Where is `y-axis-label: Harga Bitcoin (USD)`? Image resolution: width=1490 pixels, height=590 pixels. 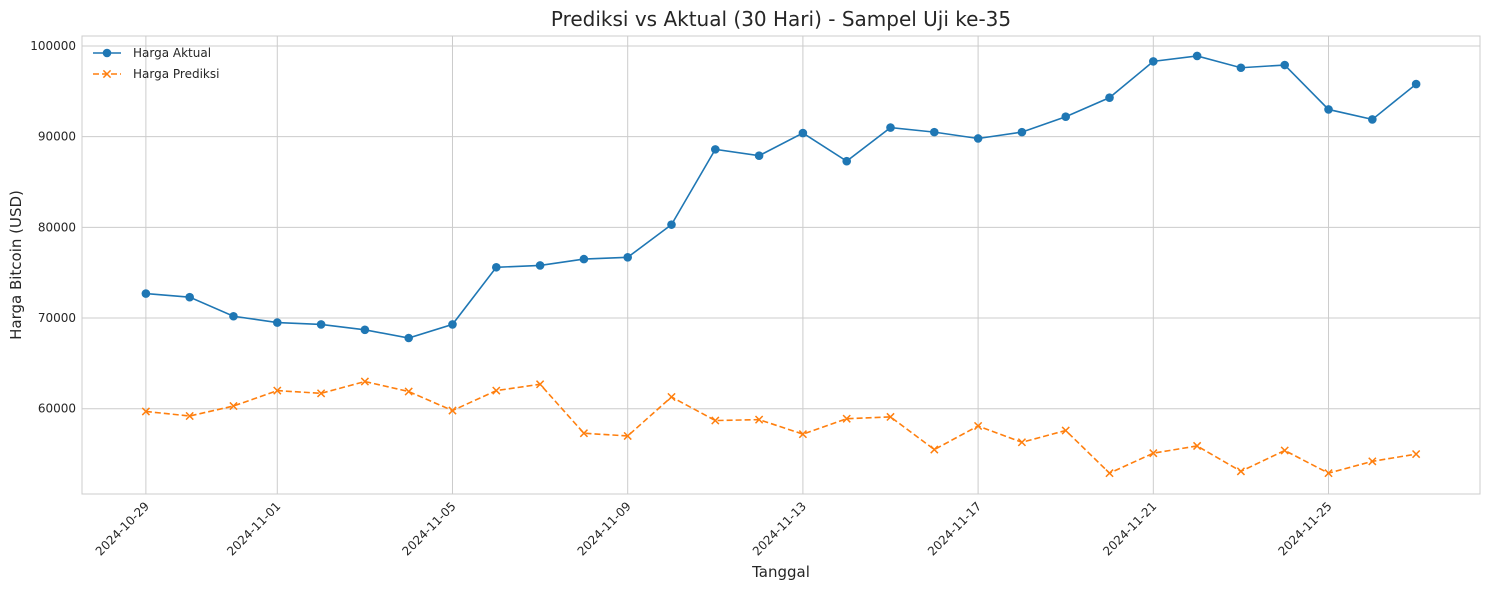 y-axis-label: Harga Bitcoin (USD) is located at coordinates (16, 265).